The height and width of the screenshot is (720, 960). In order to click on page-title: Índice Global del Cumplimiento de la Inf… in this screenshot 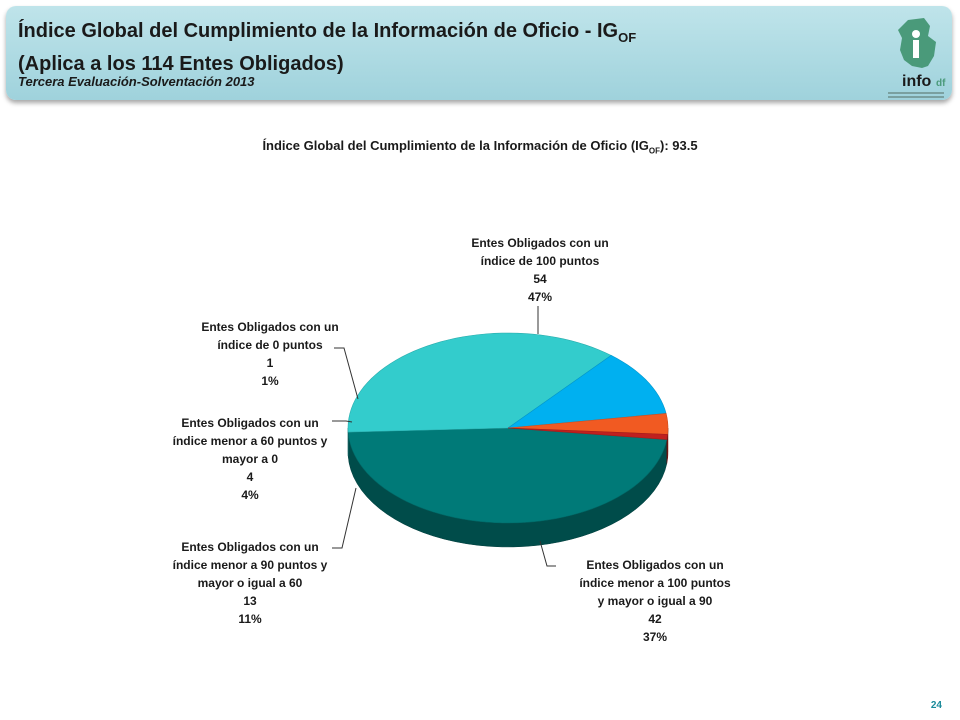, I will do `click(418, 47)`.